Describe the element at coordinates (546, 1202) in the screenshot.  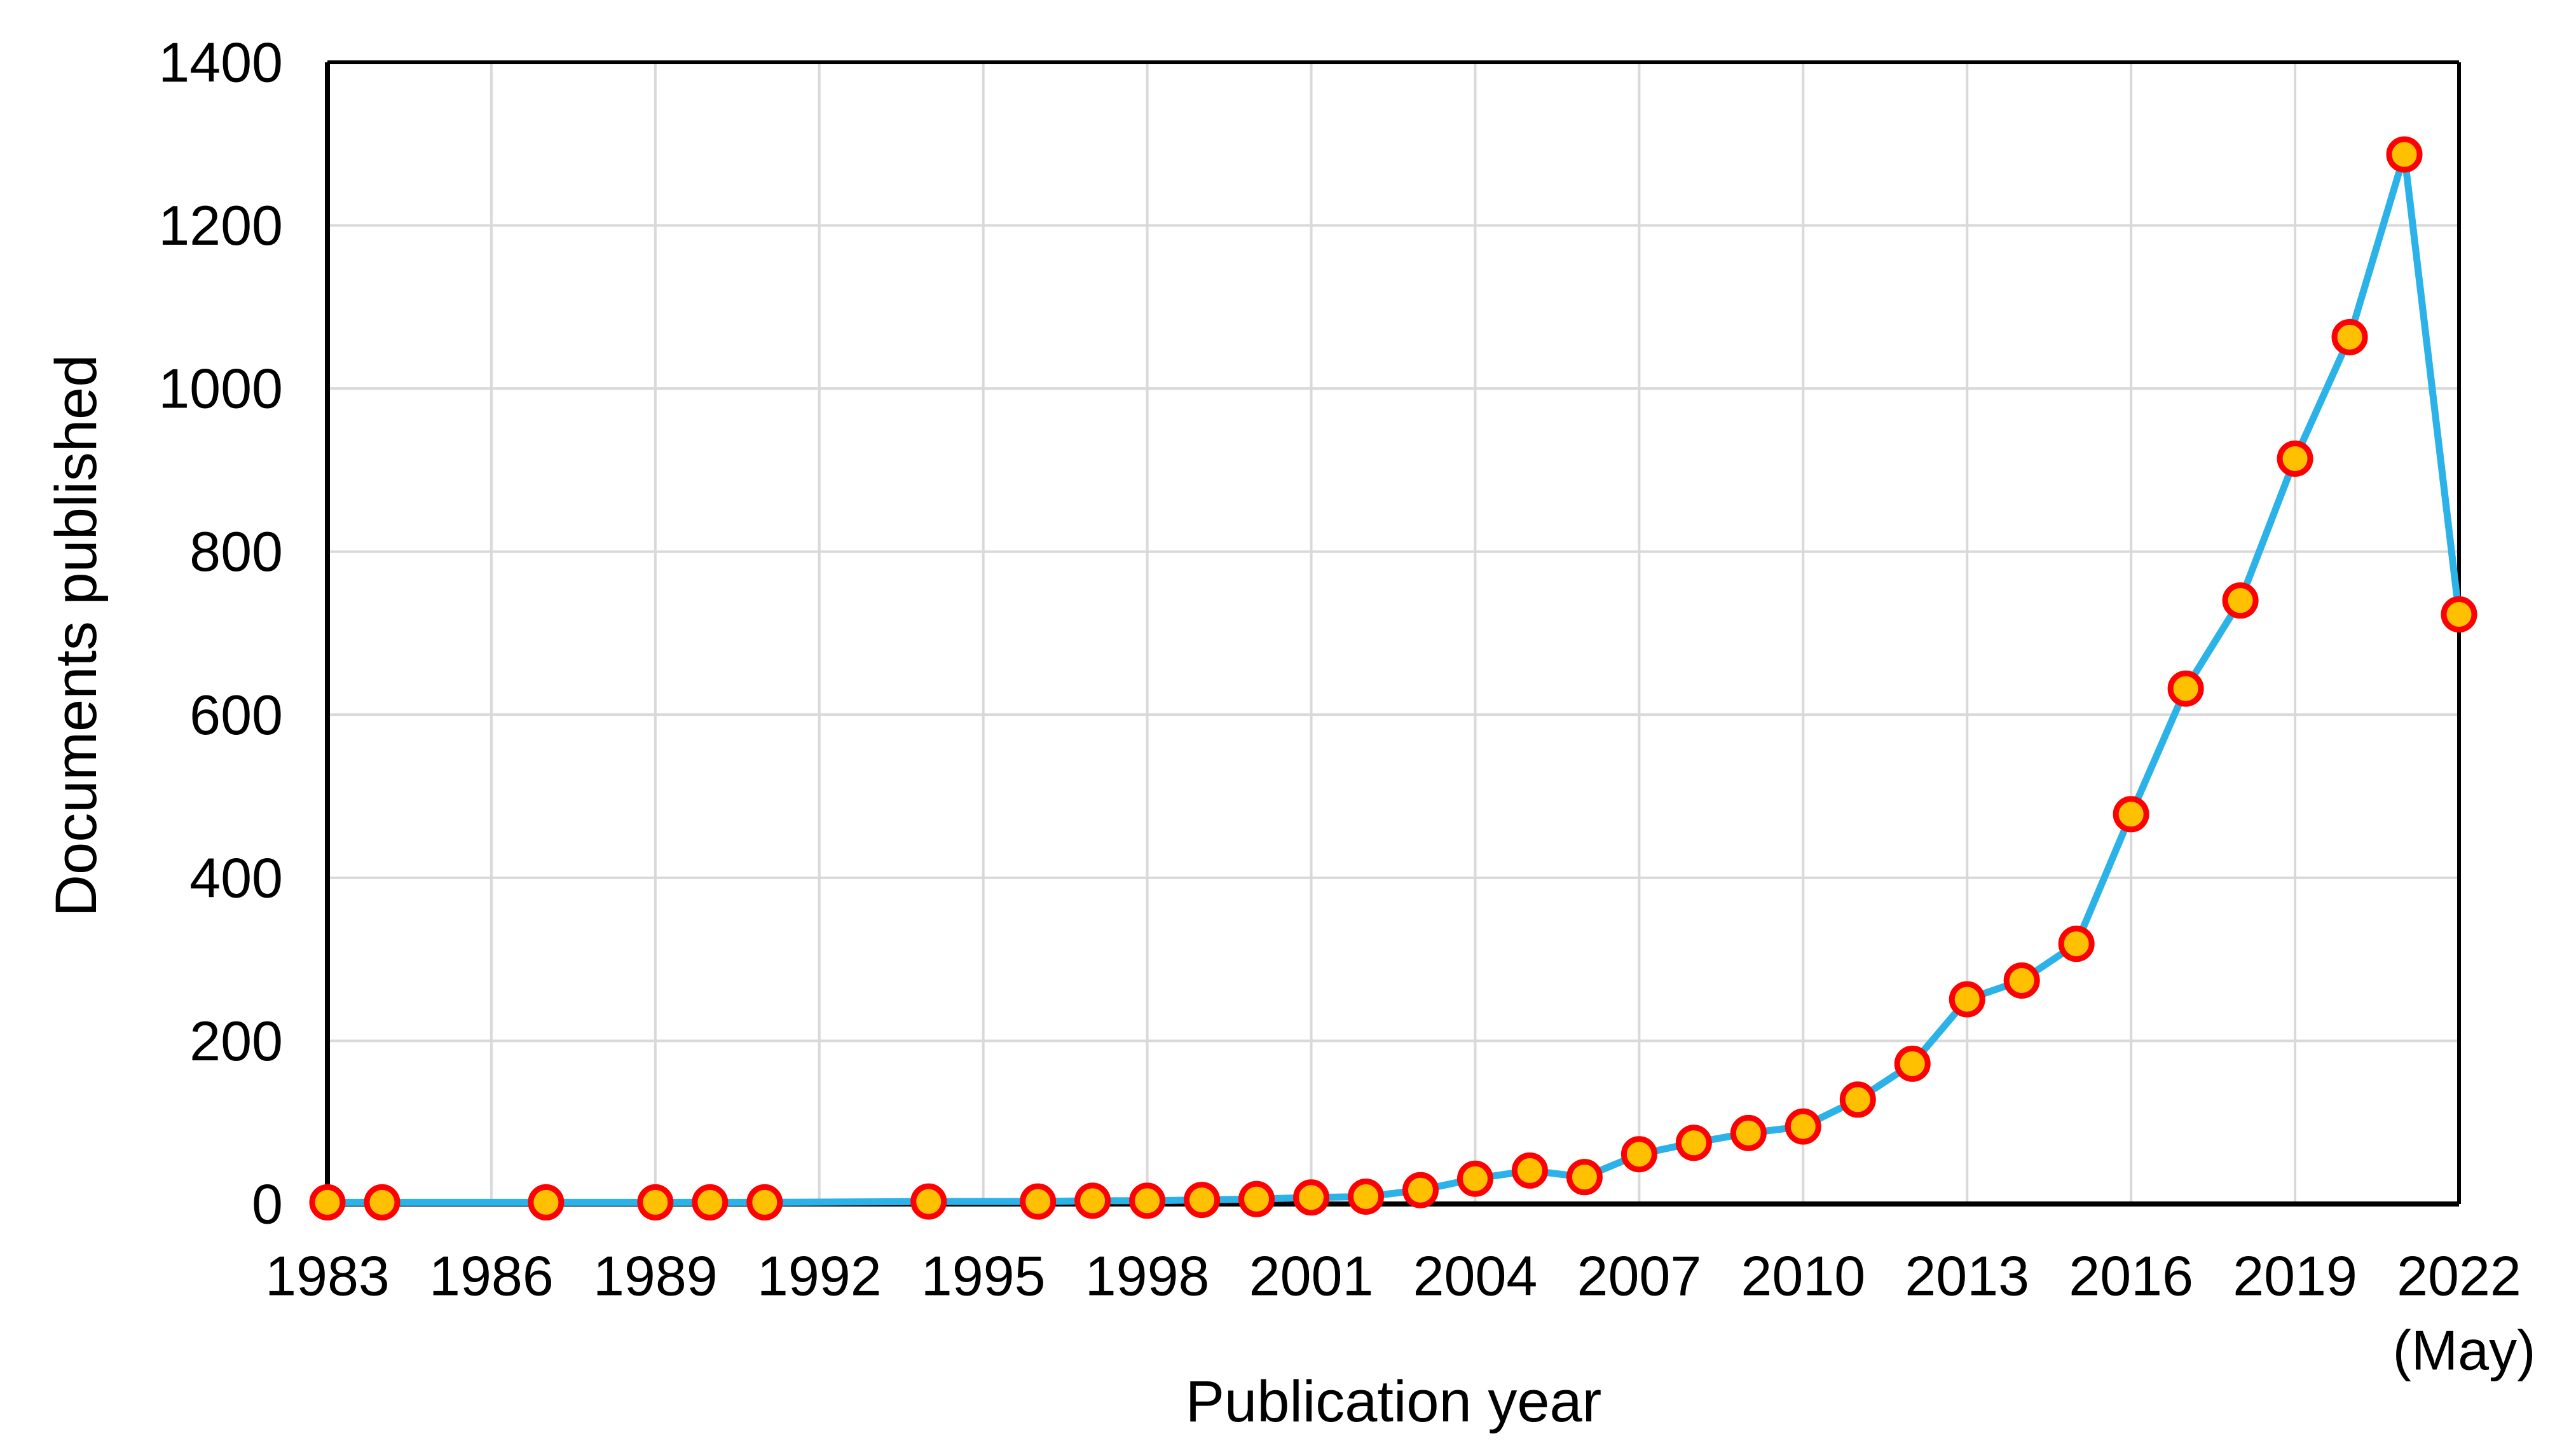
I see `data-point-1987` at that location.